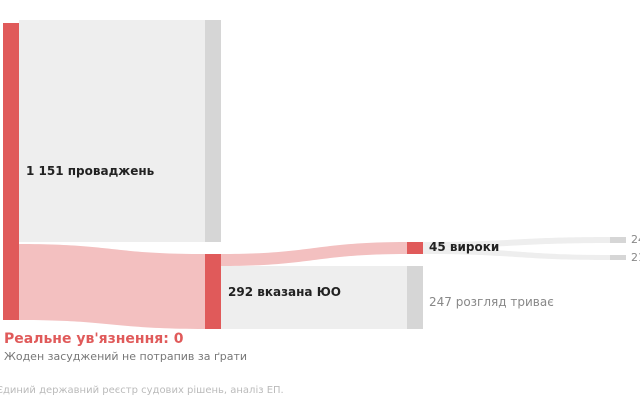 The height and width of the screenshot is (400, 640). What do you see at coordinates (213, 291) in the screenshot?
I see `node-indicated-oo` at bounding box center [213, 291].